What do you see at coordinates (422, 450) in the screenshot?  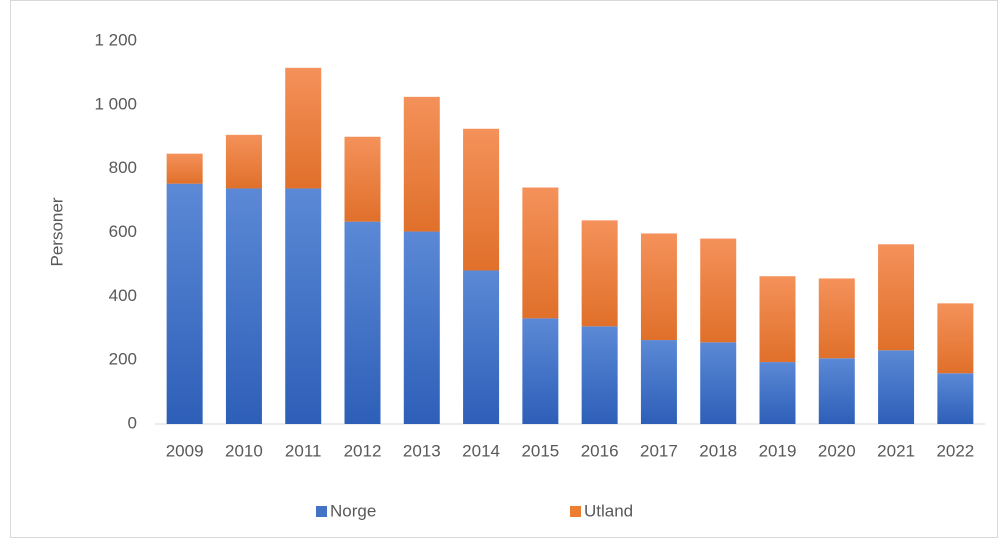 I see `x-tick-label: 2013` at bounding box center [422, 450].